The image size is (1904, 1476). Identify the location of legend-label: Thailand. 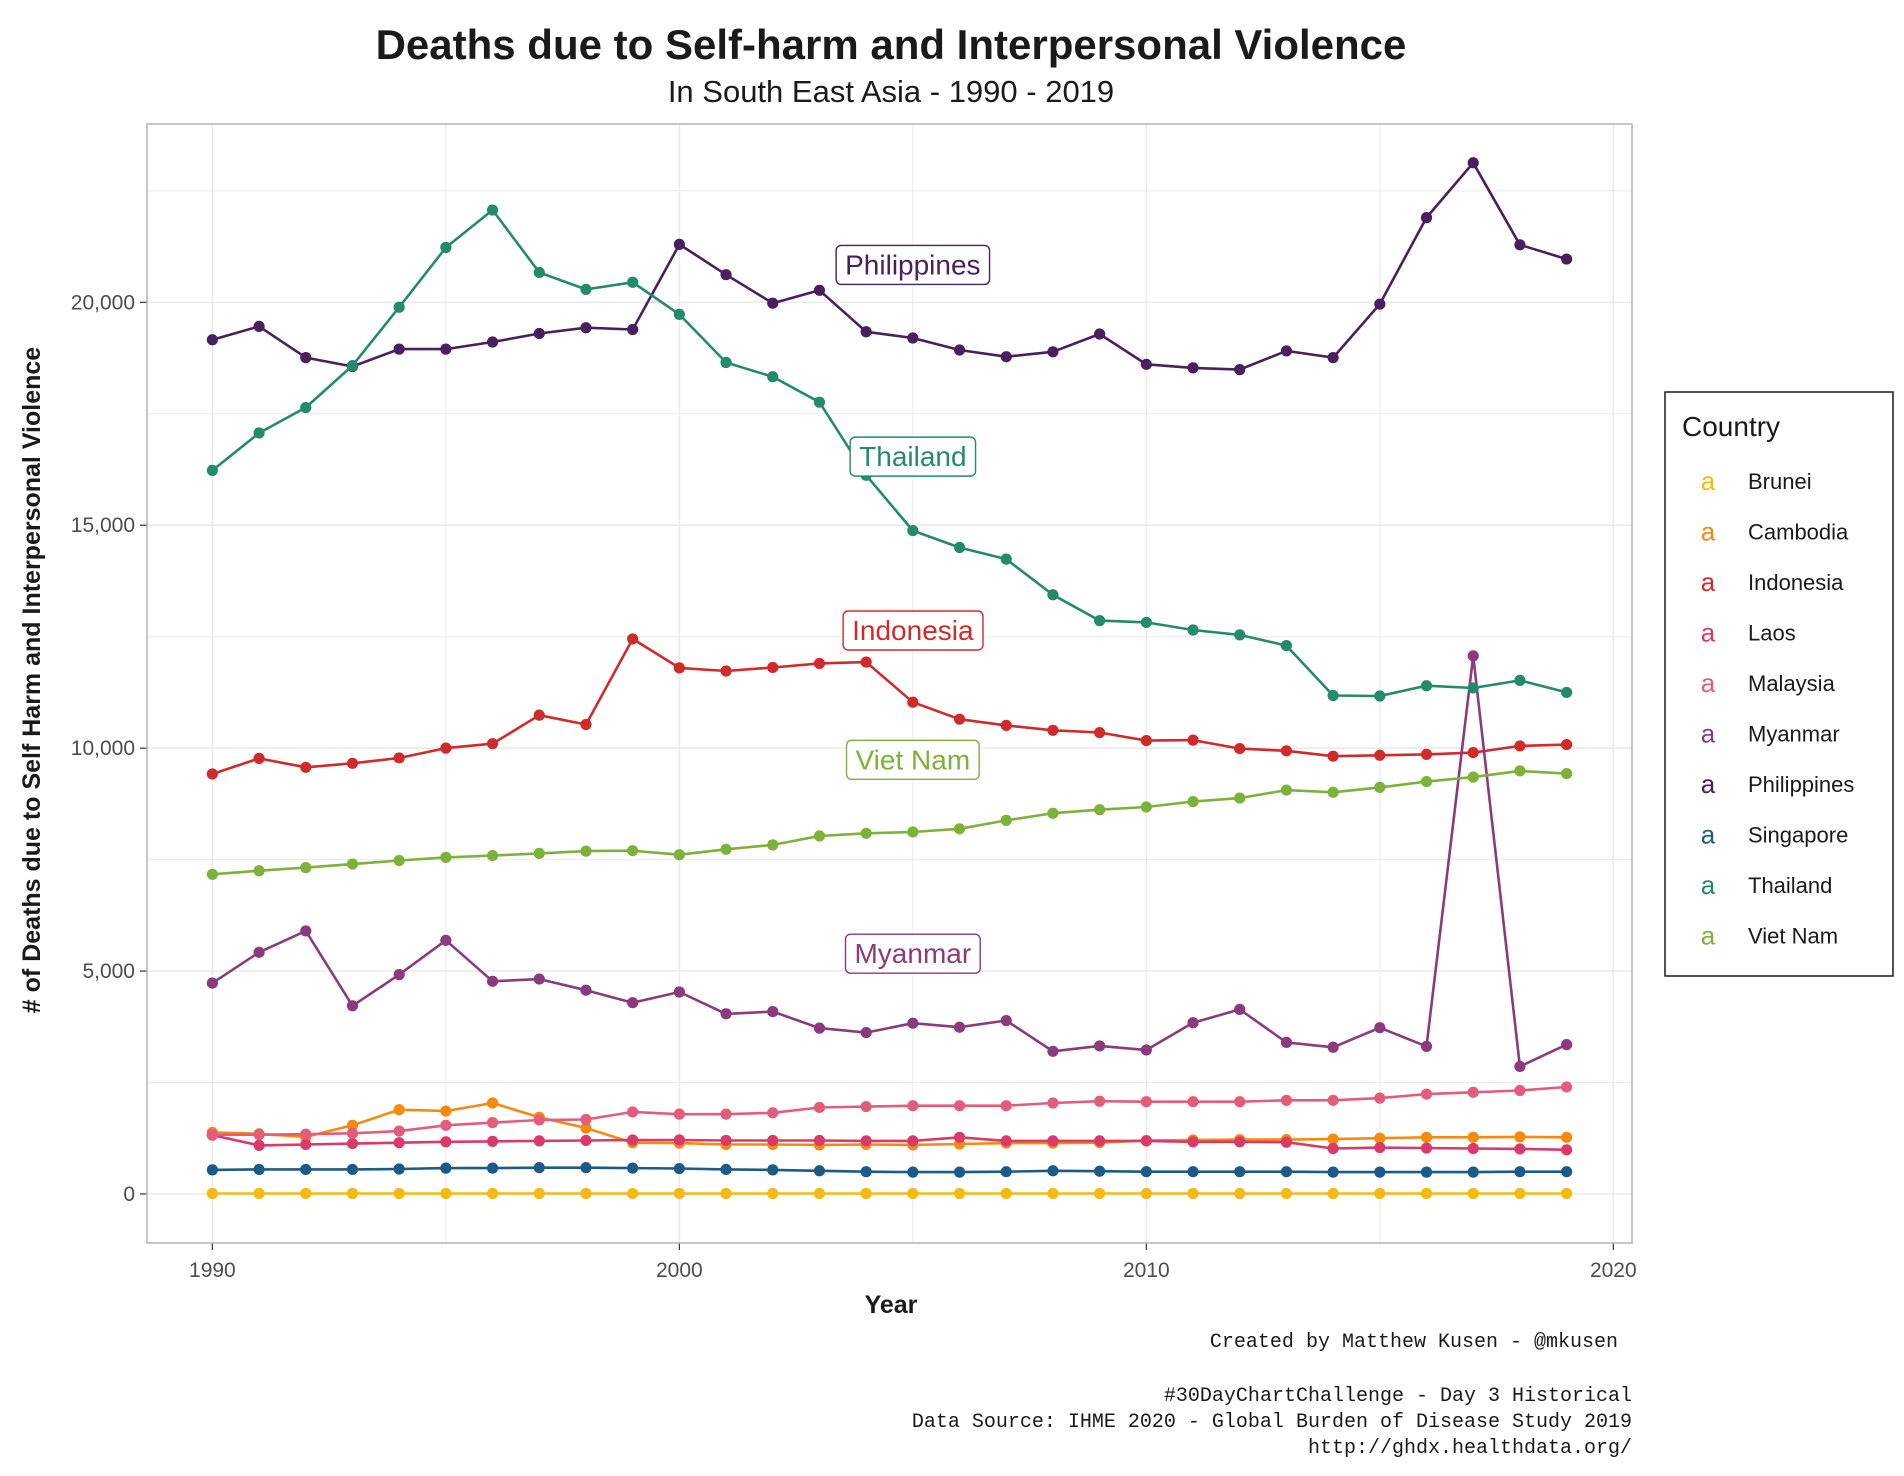
(1790, 885).